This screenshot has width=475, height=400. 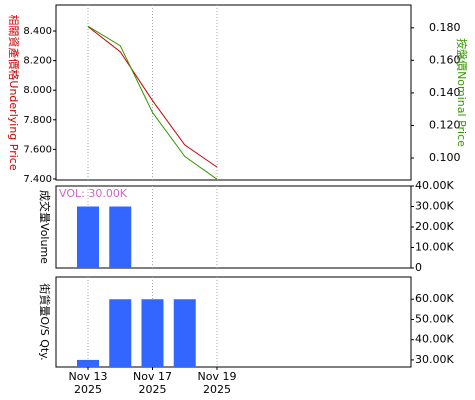 What do you see at coordinates (37, 31) in the screenshot?
I see `y-tick-label: 8.400` at bounding box center [37, 31].